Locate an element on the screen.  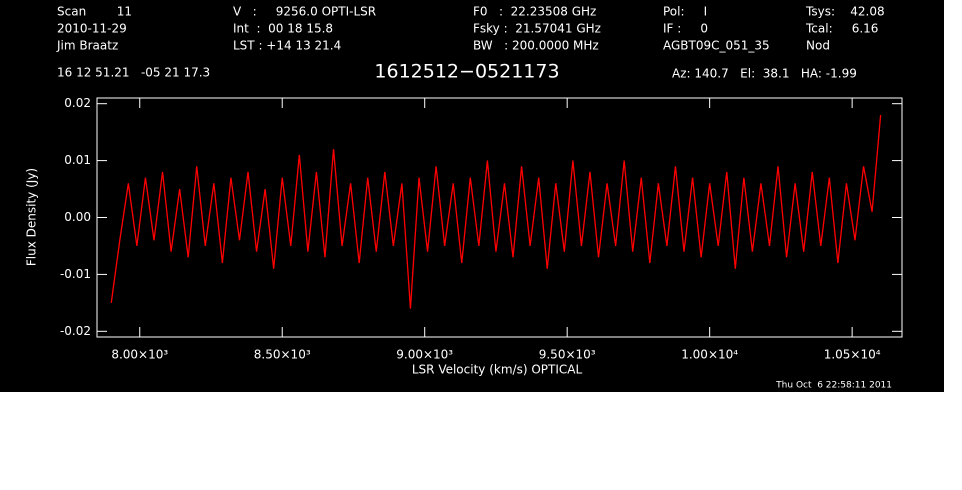
y-tick-label: 0.01 is located at coordinates (77, 160).